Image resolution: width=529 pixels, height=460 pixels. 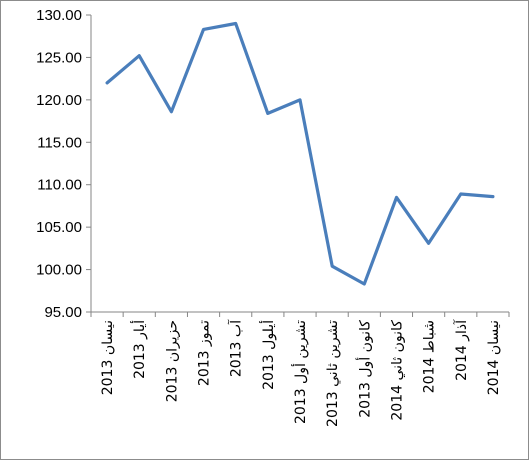 What do you see at coordinates (59, 100) in the screenshot?
I see `y-tick-label: 120.00` at bounding box center [59, 100].